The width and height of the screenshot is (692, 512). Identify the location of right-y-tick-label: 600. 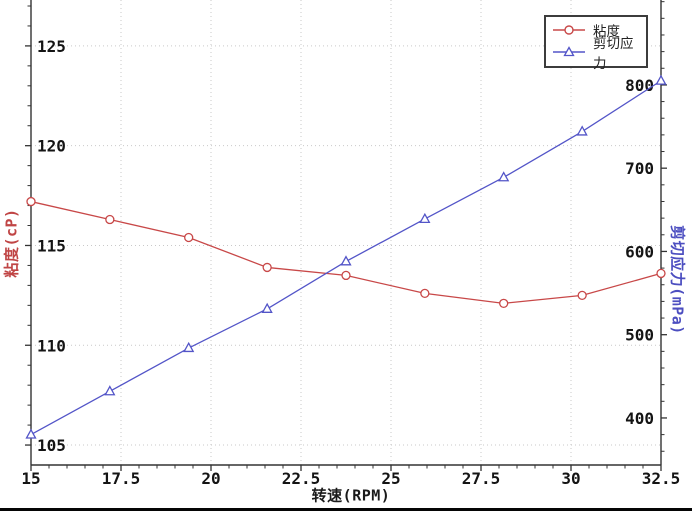
(639, 251).